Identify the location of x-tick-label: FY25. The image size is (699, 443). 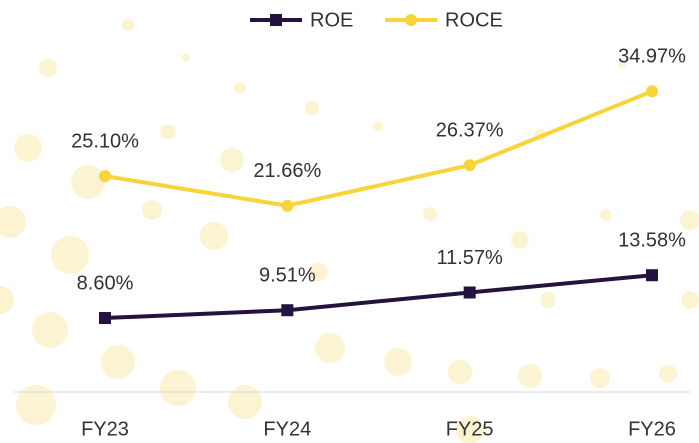
(470, 429).